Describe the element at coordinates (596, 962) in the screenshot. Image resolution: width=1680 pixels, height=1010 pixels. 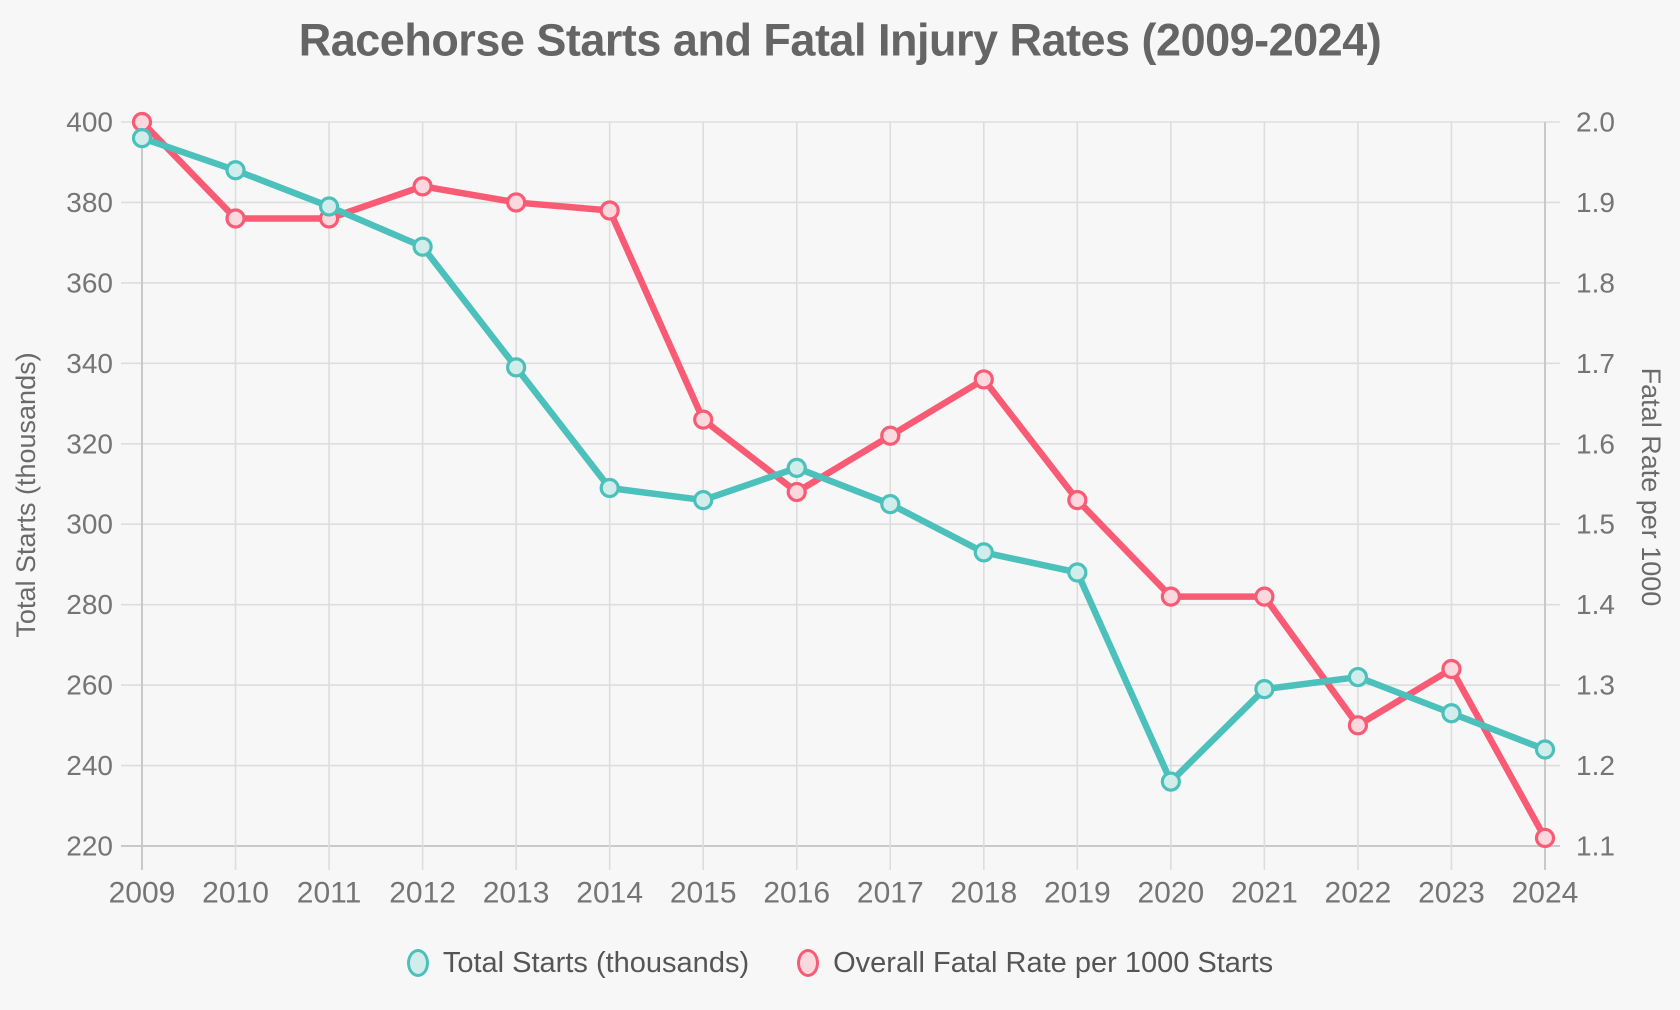
I see `legend-label-total-starts: Total Starts (thousands)` at that location.